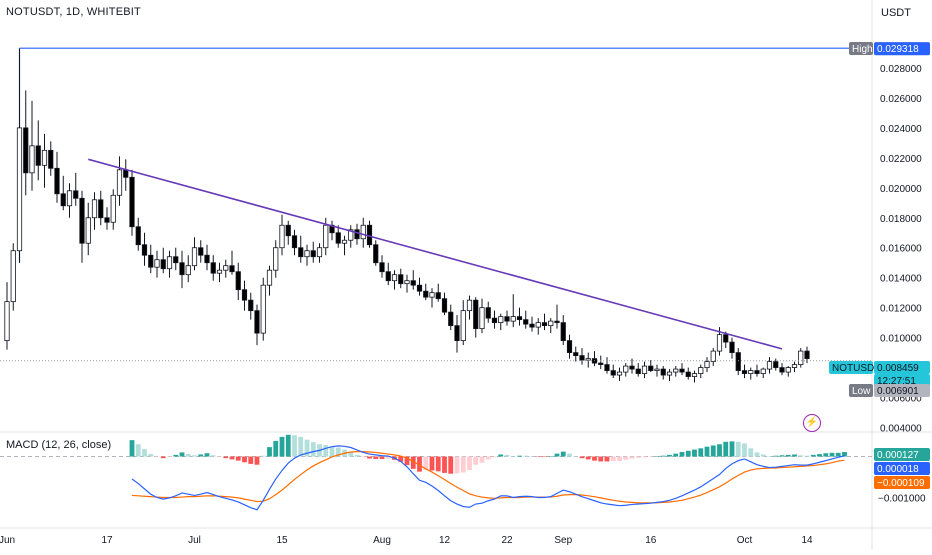 This screenshot has width=932, height=555. What do you see at coordinates (382, 540) in the screenshot?
I see `time-tick-label: Aug` at bounding box center [382, 540].